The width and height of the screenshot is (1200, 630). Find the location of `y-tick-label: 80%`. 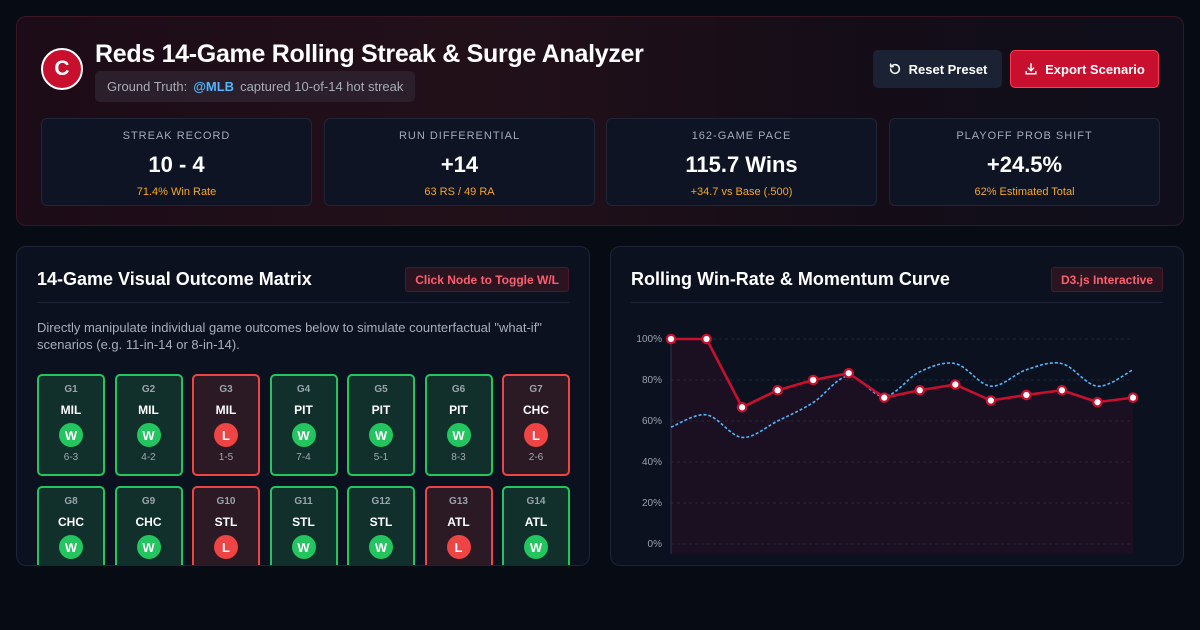

y-tick-label: 80% is located at coordinates (652, 380).